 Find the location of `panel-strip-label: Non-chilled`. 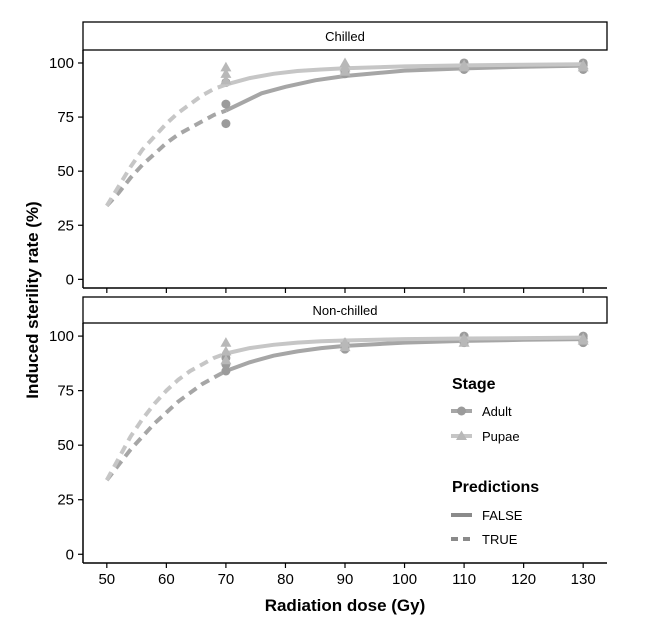

panel-strip-label: Non-chilled is located at coordinates (344, 310).